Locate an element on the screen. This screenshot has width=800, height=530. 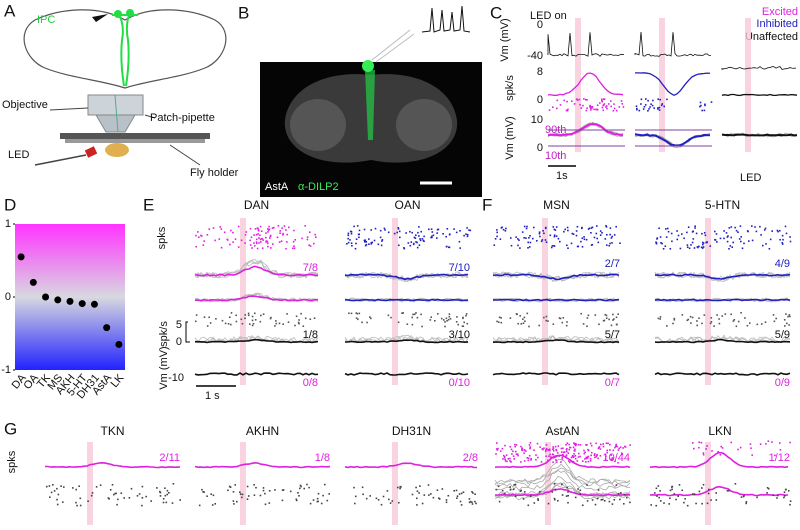
fraction-label: 0/7 is located at coordinates (612, 383).